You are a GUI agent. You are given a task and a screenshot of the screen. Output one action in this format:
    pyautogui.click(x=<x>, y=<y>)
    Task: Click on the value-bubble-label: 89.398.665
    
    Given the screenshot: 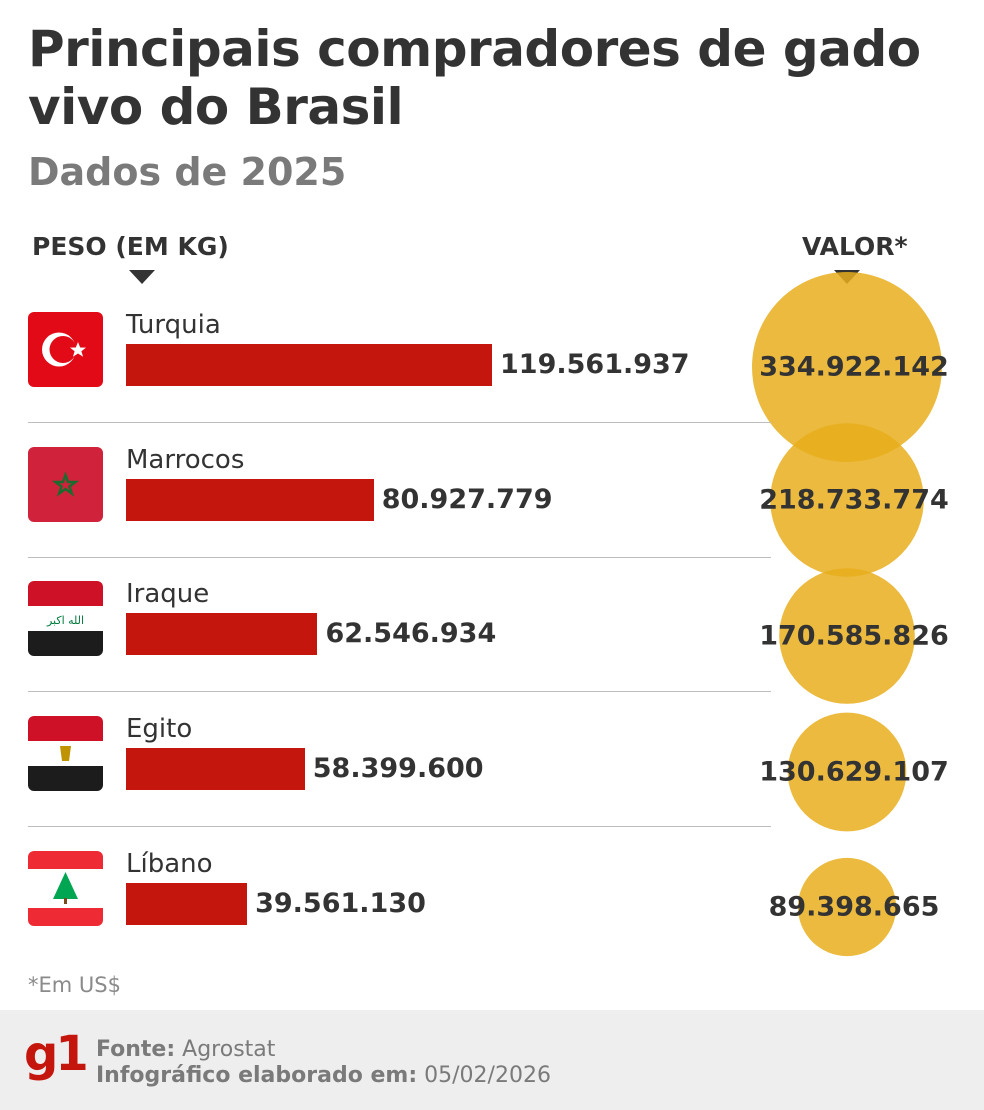 What is the action you would take?
    pyautogui.click(x=854, y=907)
    